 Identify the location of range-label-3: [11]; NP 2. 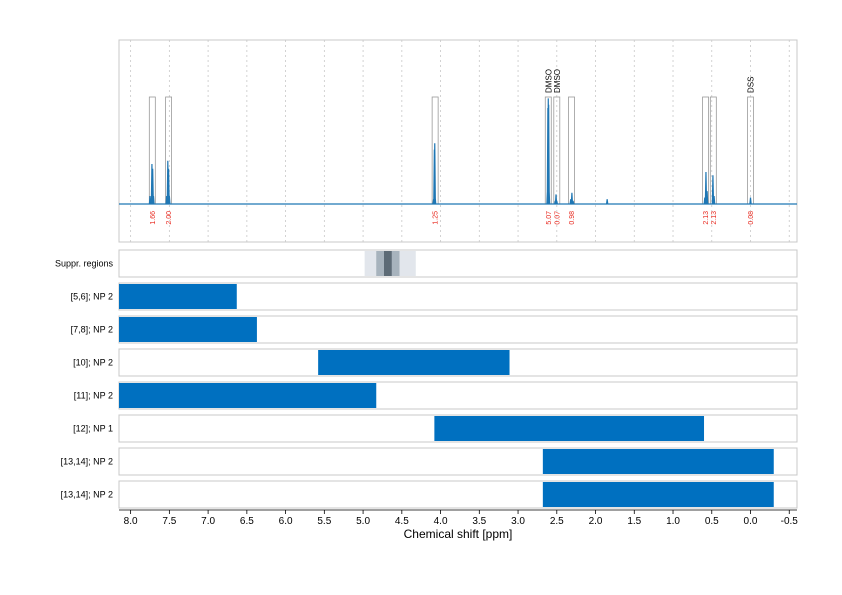
(93, 396).